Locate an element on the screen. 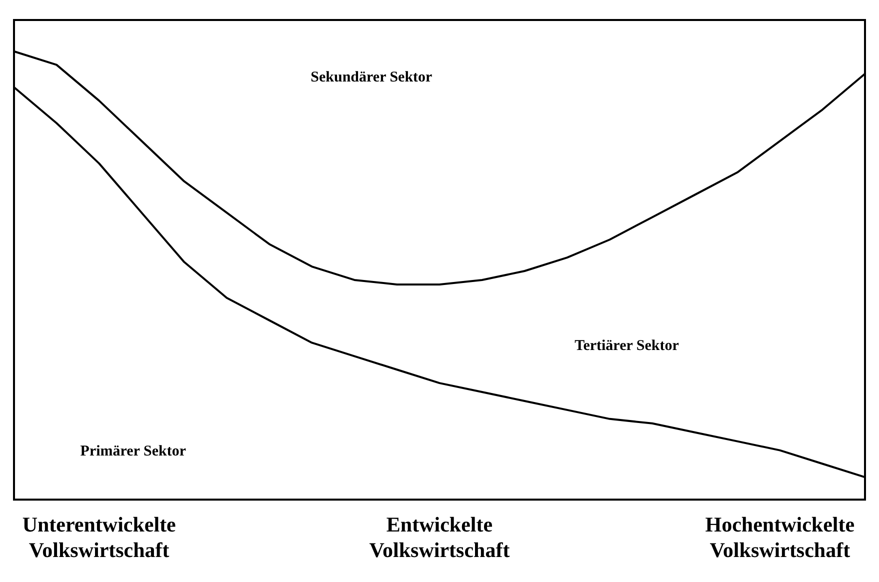 The height and width of the screenshot is (582, 879). x-tick-label: Entwickelte Volkswirtschaft is located at coordinates (439, 537).